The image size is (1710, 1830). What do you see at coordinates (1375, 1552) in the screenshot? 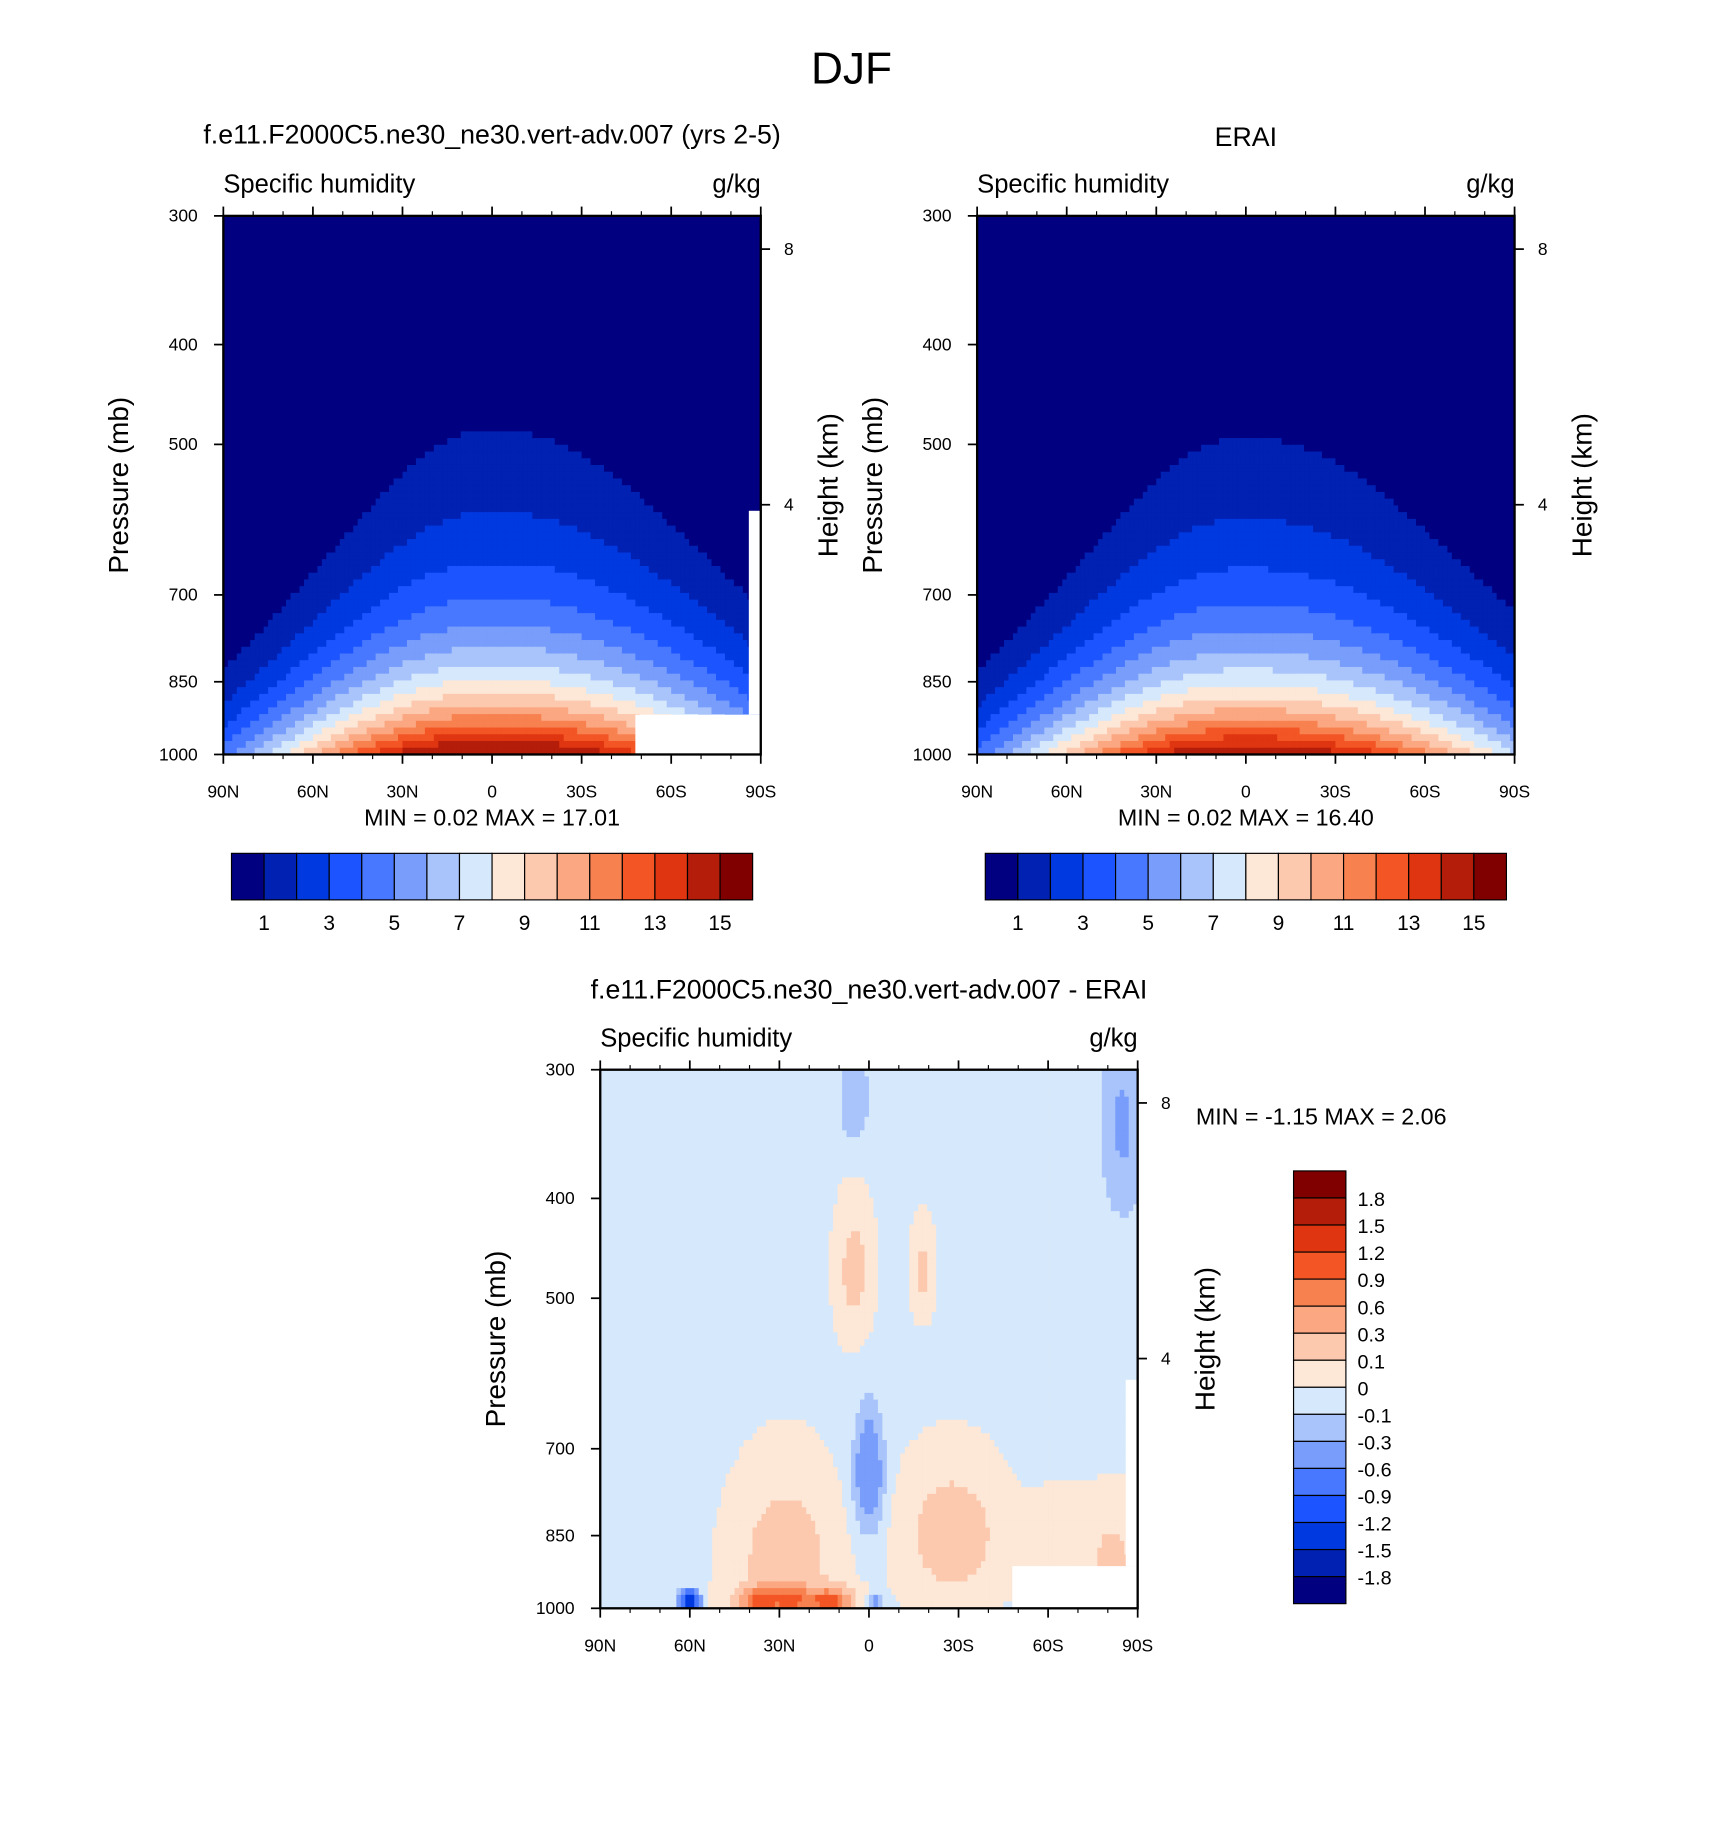
I see `colorbar-label: -1.5` at bounding box center [1375, 1552].